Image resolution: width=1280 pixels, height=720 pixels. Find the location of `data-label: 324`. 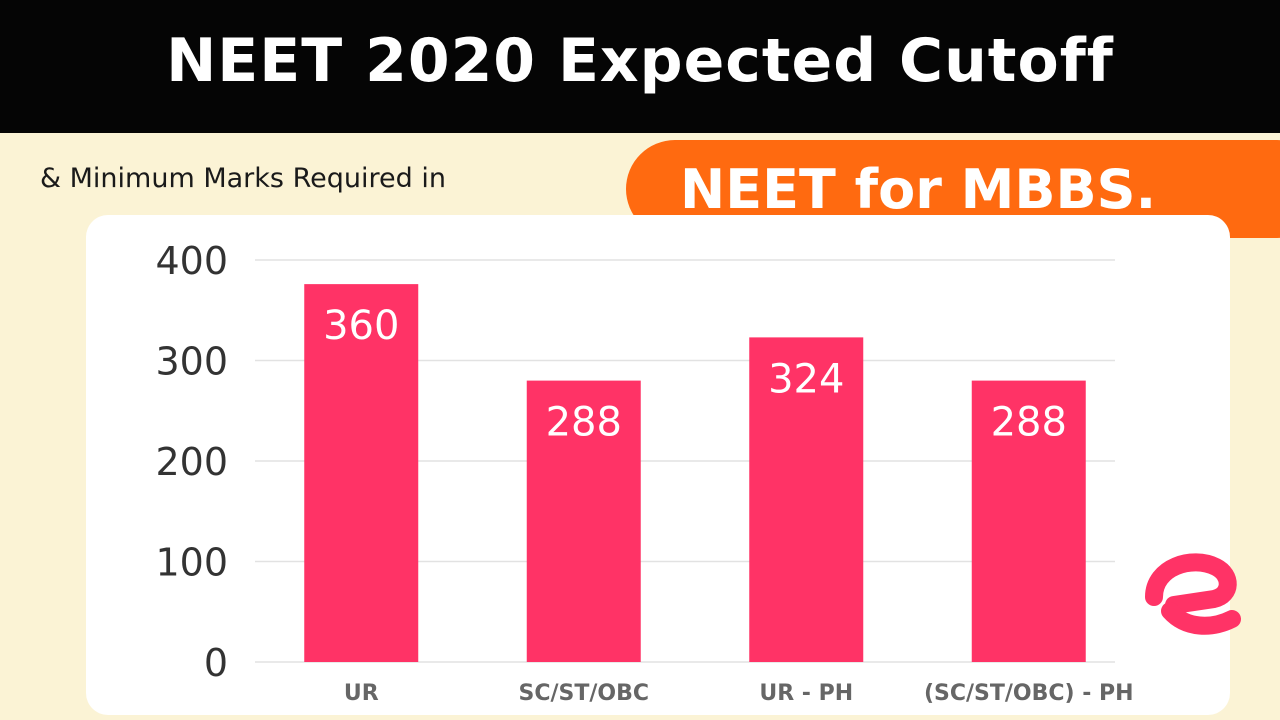

data-label: 324 is located at coordinates (806, 379).